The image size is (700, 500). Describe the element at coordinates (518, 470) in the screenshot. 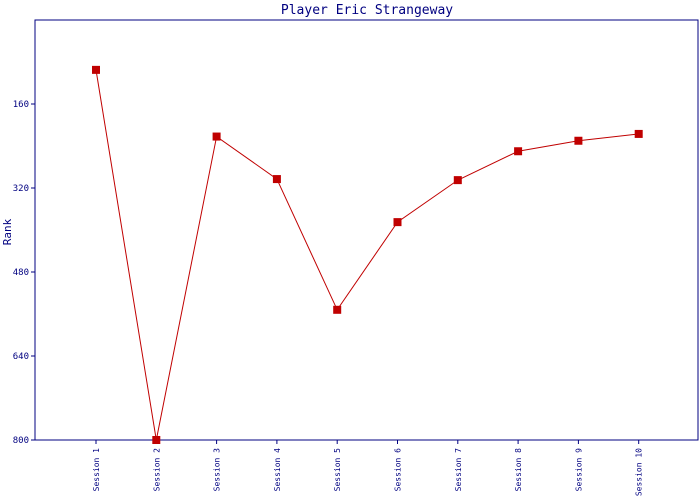

I see `x-tick-label: Session 8` at that location.